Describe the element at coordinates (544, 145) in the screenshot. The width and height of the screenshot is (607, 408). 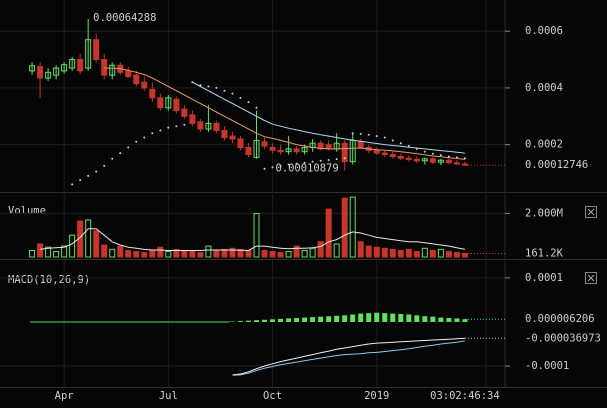
I see `y-tick-label: 0.0002` at that location.